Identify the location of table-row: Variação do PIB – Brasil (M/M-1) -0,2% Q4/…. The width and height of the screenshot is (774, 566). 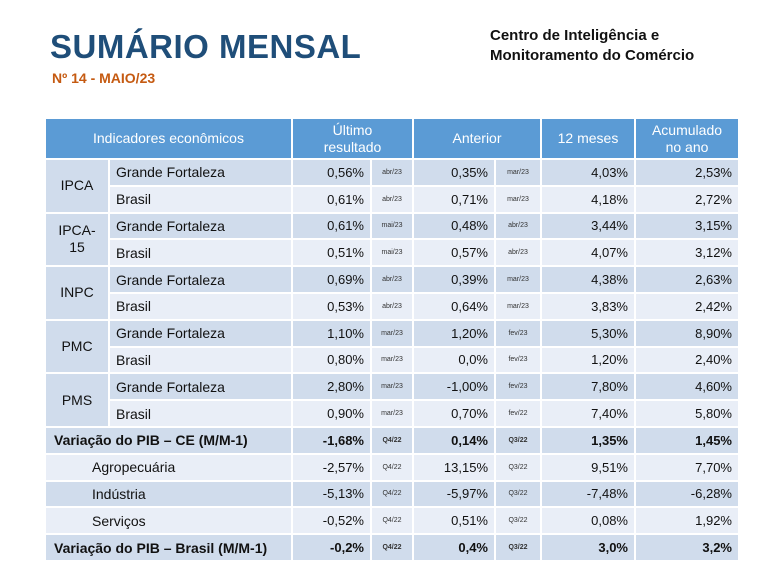
(392, 547).